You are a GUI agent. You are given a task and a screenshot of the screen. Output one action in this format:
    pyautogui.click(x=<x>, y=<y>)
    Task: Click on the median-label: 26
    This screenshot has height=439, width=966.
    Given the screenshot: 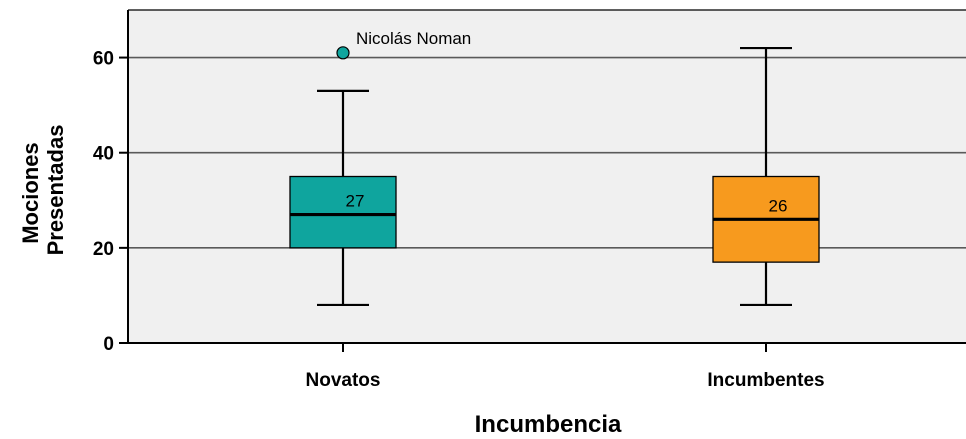 What is the action you would take?
    pyautogui.click(x=778, y=205)
    